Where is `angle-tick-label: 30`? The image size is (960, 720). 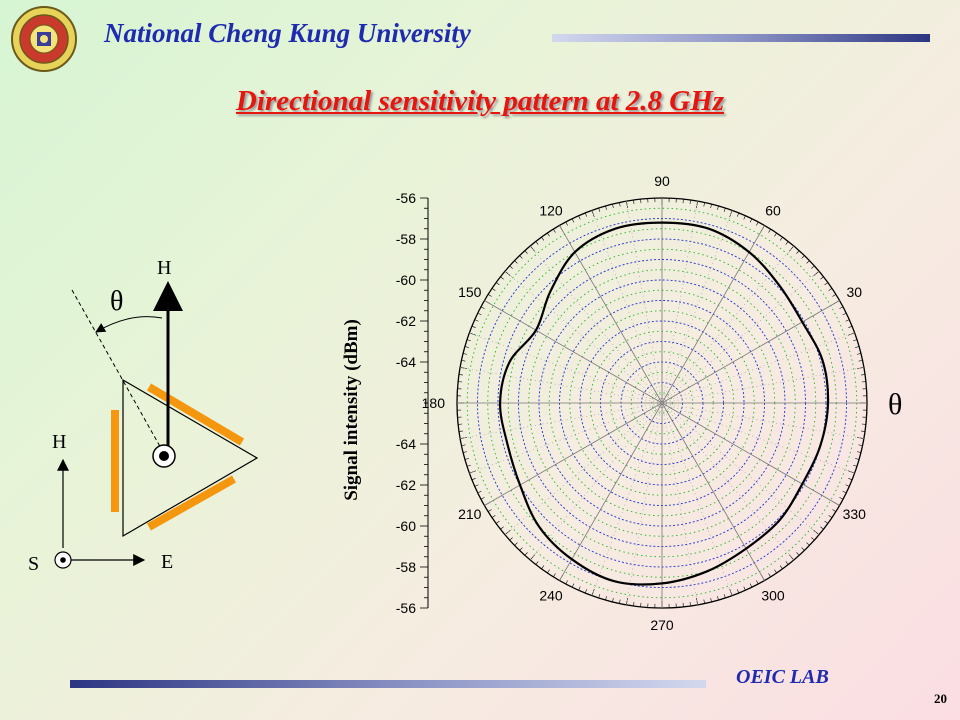 angle-tick-label: 30 is located at coordinates (854, 292).